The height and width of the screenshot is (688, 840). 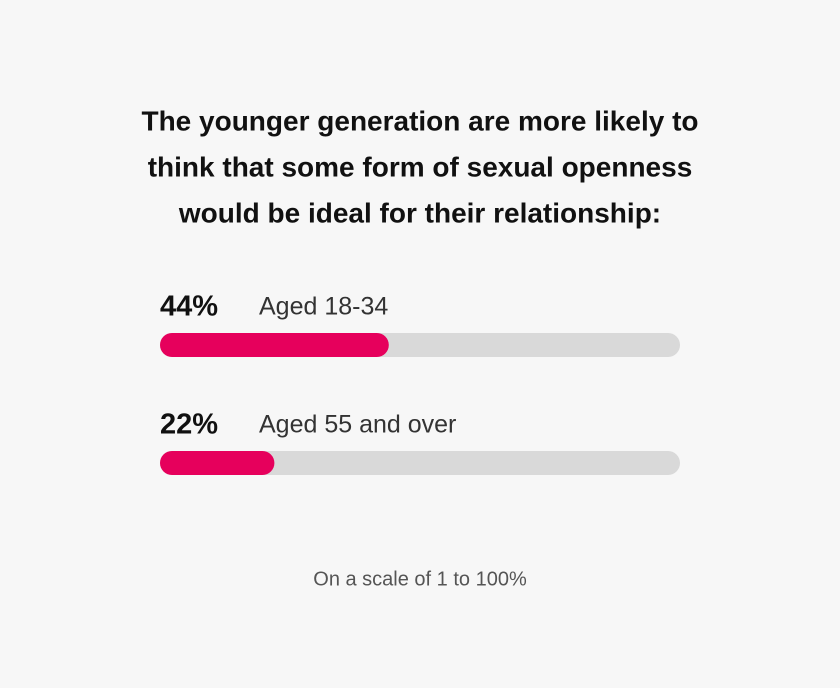 I want to click on category-label: Aged 55 and over, so click(x=357, y=425).